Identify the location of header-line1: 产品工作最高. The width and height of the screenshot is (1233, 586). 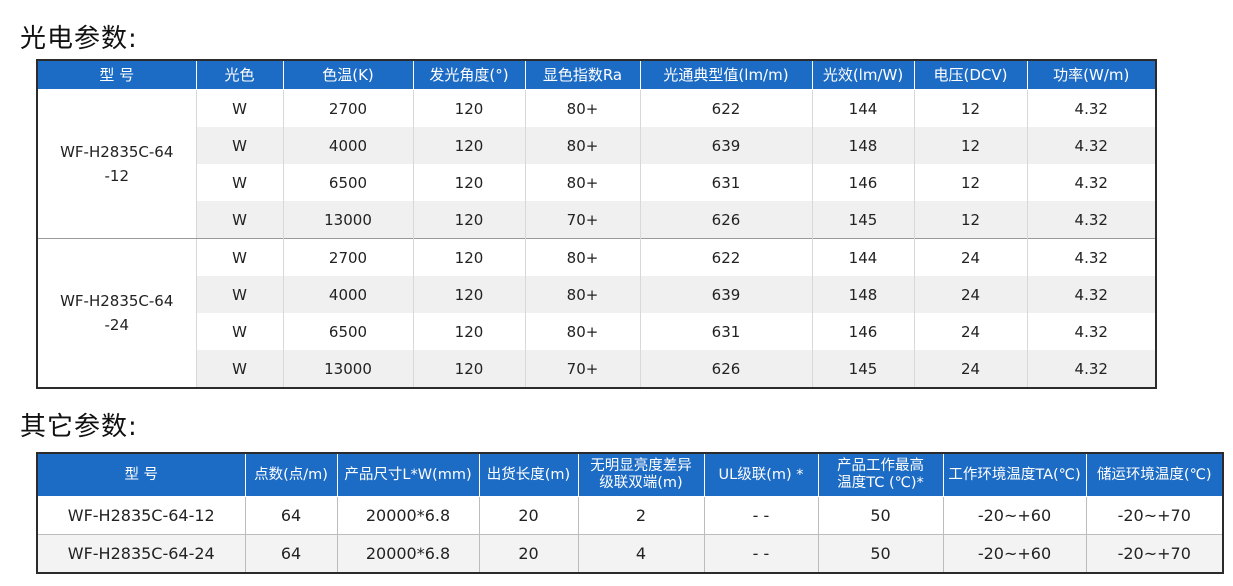
(880, 466).